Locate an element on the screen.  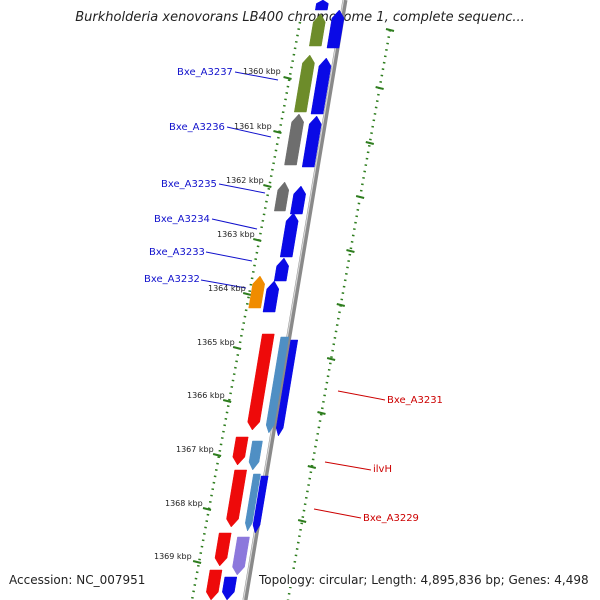
gene-label-bxe-a3237: Bxe_A3237 is located at coordinates (205, 72).